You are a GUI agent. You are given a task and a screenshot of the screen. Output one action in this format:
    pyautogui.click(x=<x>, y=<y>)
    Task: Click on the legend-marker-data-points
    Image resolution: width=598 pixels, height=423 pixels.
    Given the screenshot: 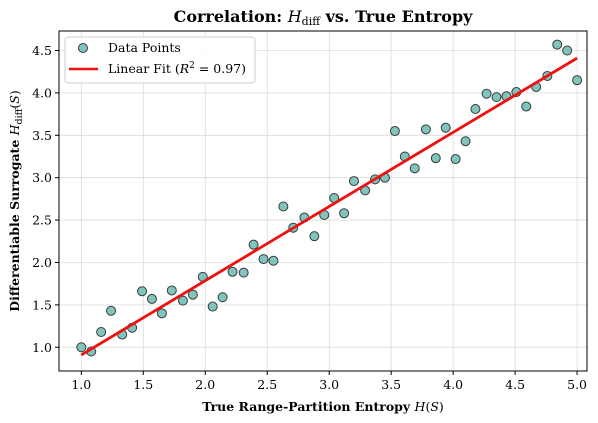 What is the action you would take?
    pyautogui.click(x=83, y=48)
    